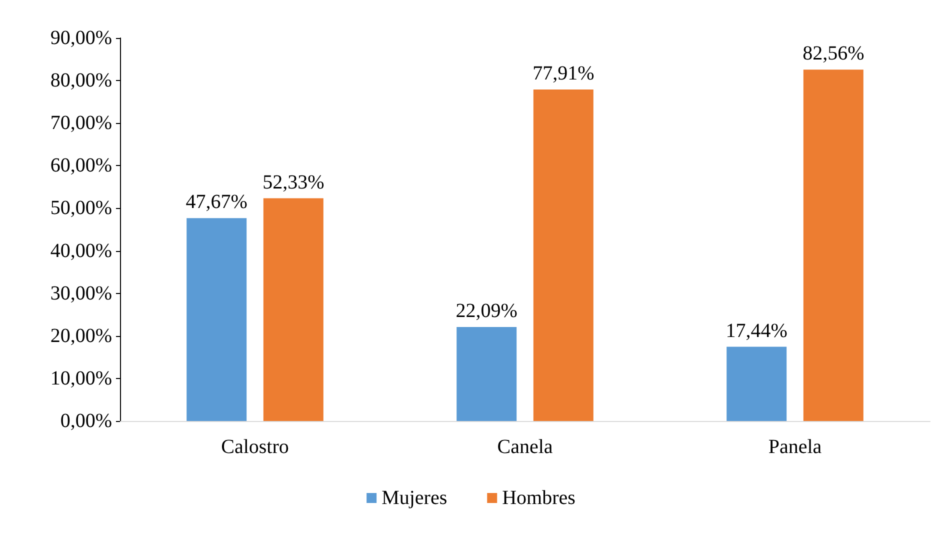 The image size is (942, 533). What do you see at coordinates (833, 53) in the screenshot?
I see `data-label: 82,56%` at bounding box center [833, 53].